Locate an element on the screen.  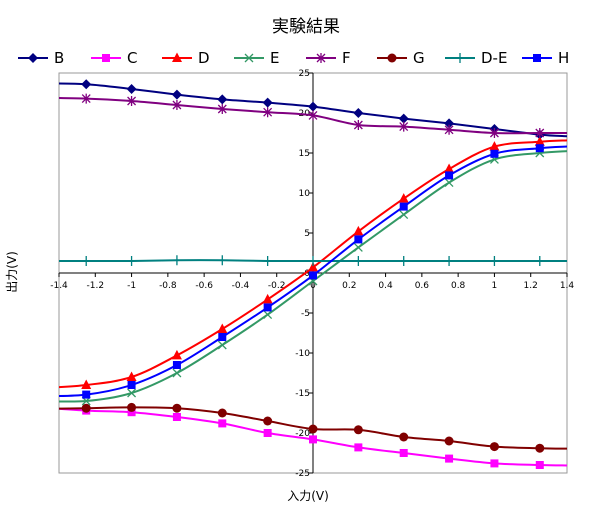
series-line-d-e is located at coordinates (313, 261).